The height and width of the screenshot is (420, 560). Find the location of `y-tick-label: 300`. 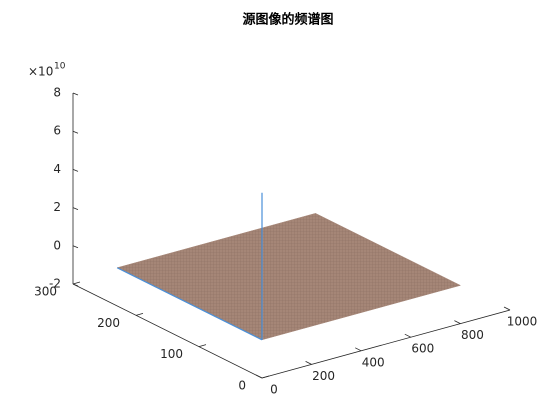

y-tick-label: 300 is located at coordinates (45, 292).